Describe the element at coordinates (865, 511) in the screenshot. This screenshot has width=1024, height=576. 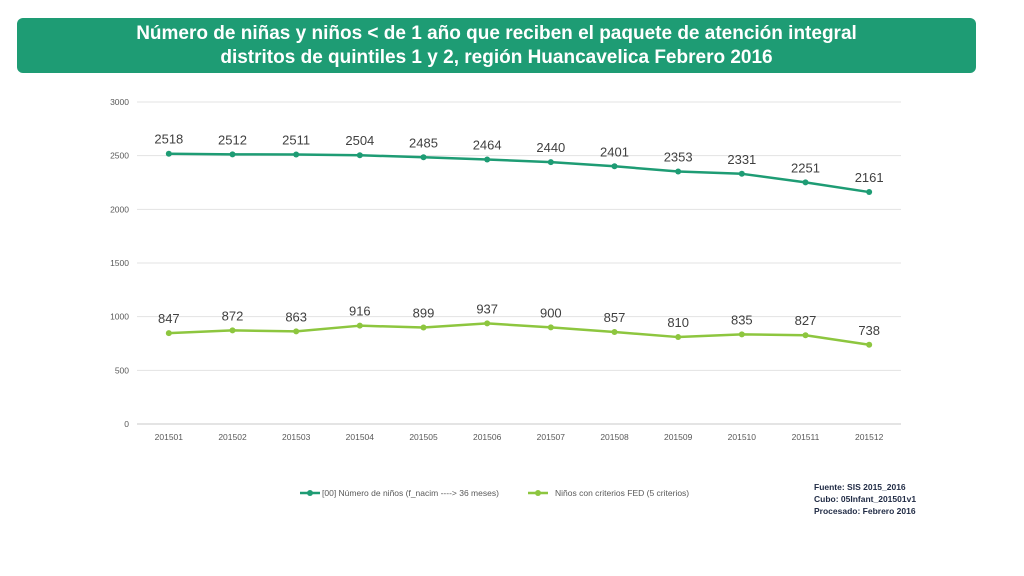
I see `processed-line: Procesado: Febrero 2016` at that location.